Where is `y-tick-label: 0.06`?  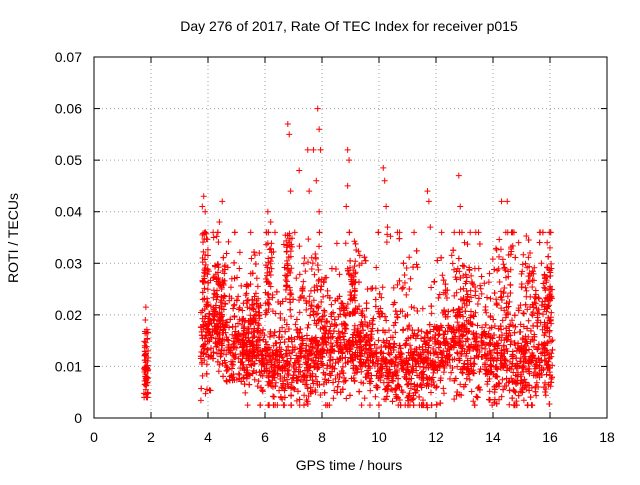 y-tick-label: 0.06 is located at coordinates (68, 109).